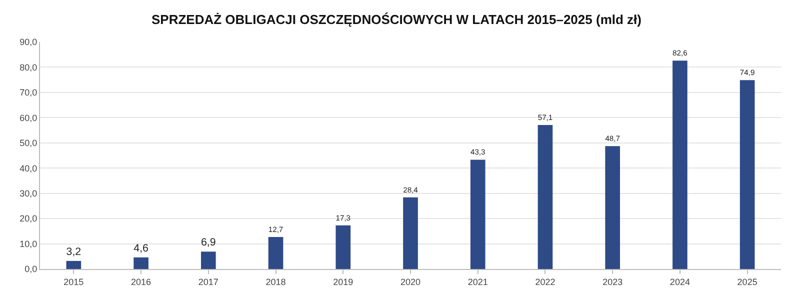  What do you see at coordinates (478, 281) in the screenshot?
I see `x-tick-label: 2021` at bounding box center [478, 281].